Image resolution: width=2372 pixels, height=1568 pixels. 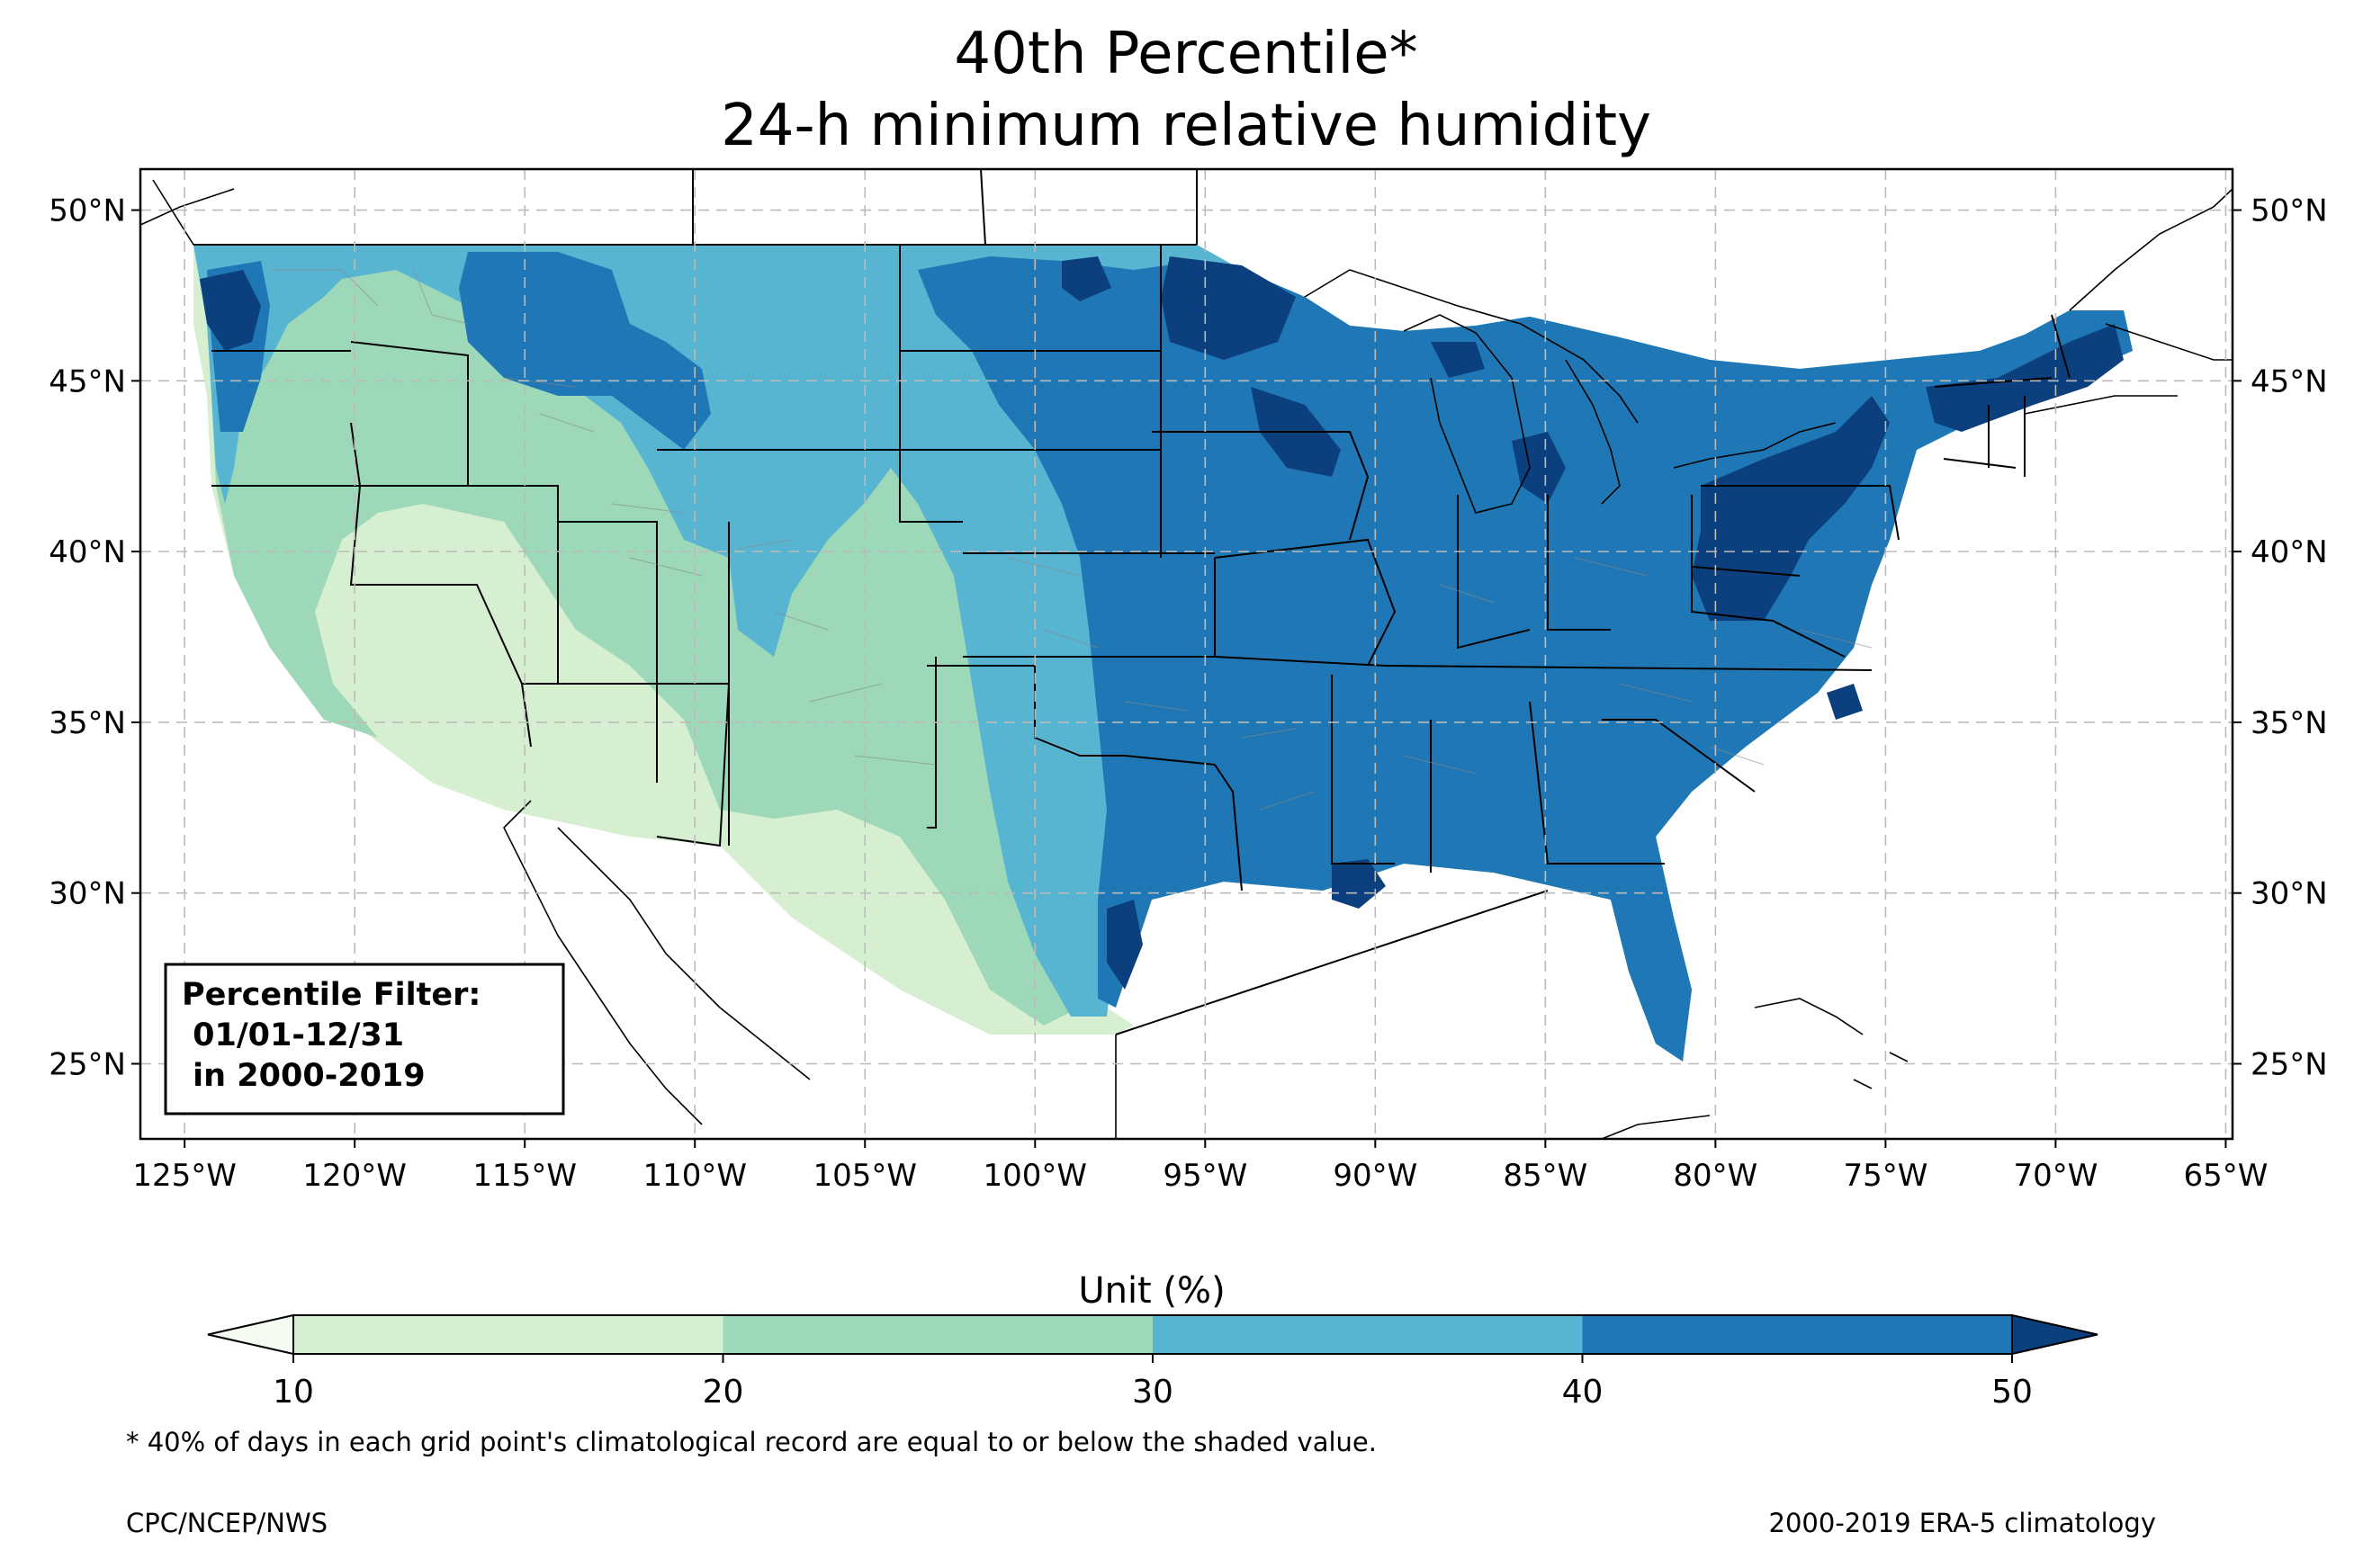 What do you see at coordinates (1715, 1176) in the screenshot?
I see `lon-tick-label: 80°W` at bounding box center [1715, 1176].